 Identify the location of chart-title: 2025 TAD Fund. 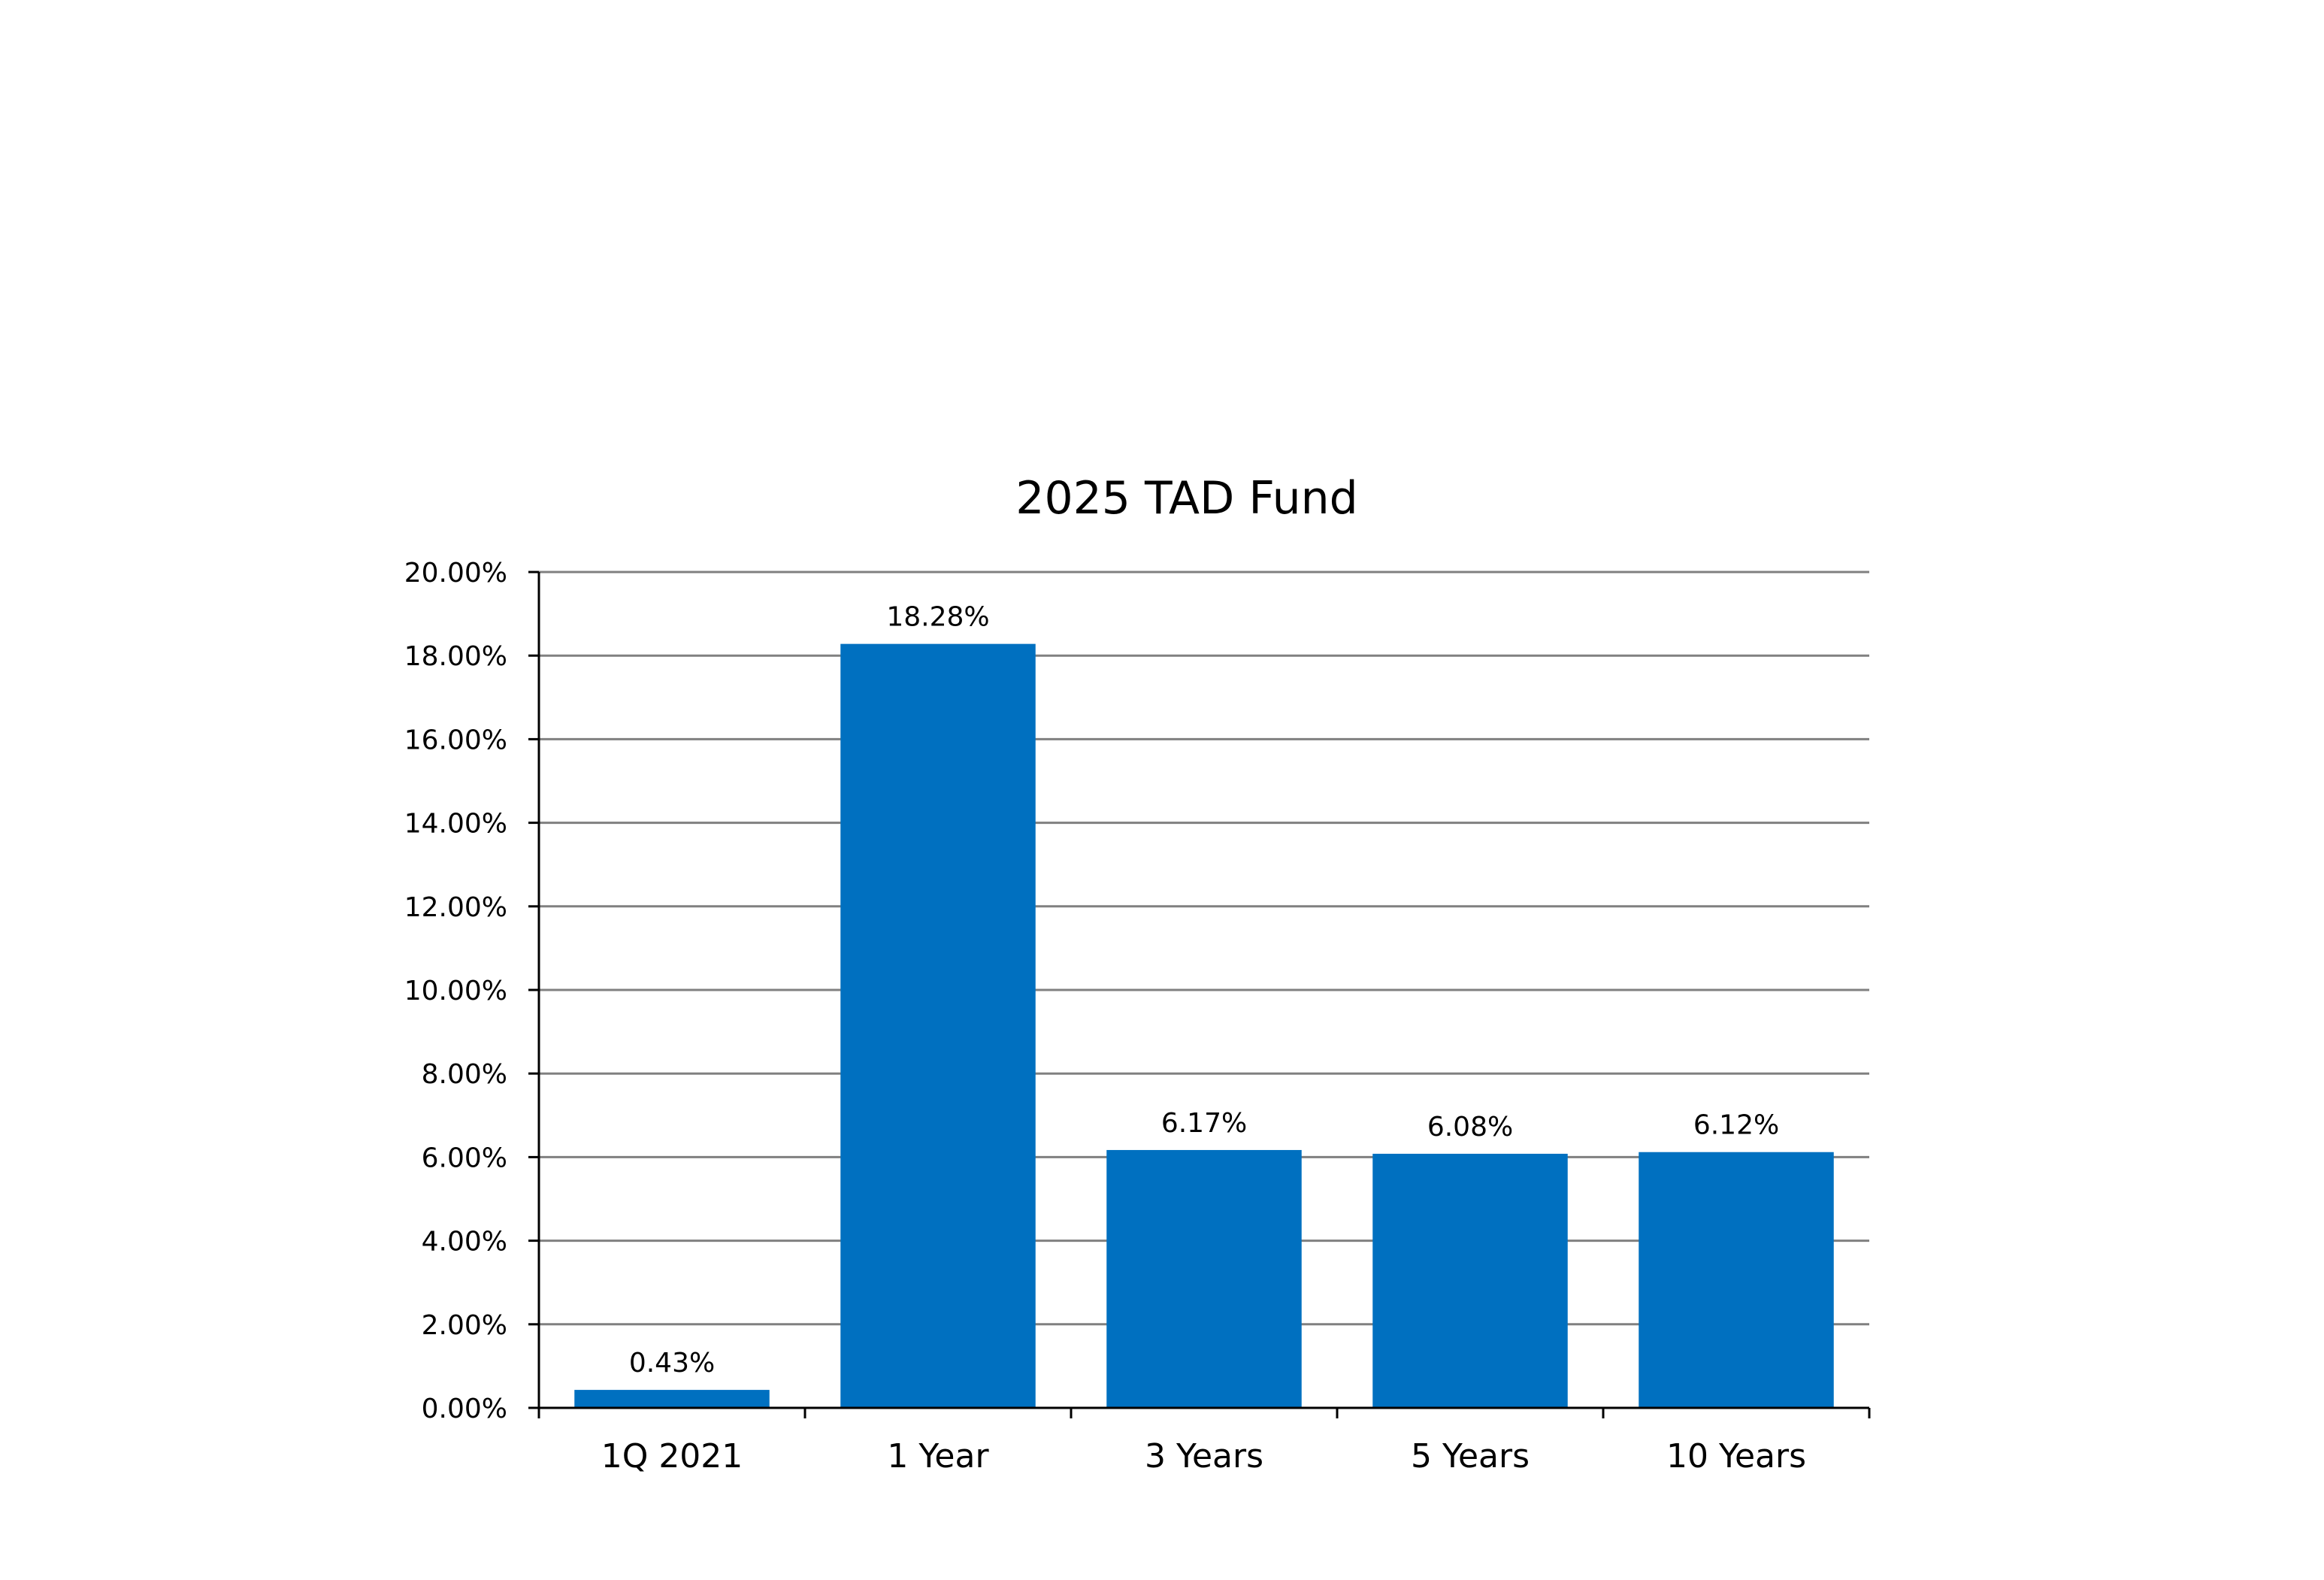
(1186, 498).